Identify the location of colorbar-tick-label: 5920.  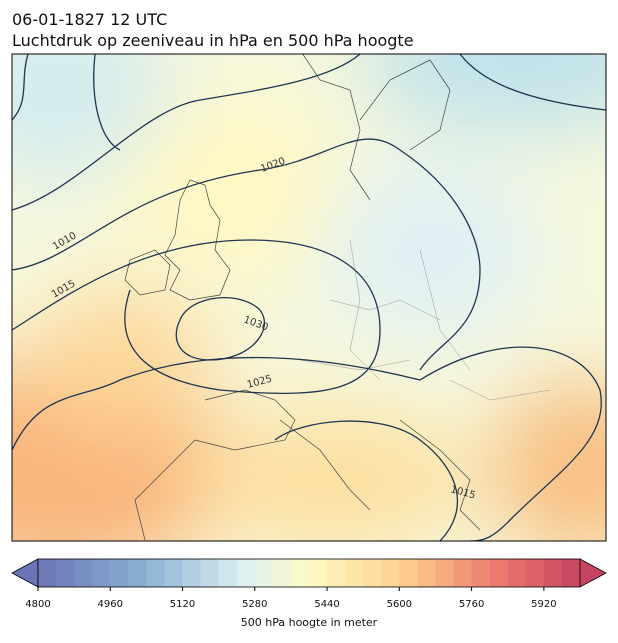
(543, 604).